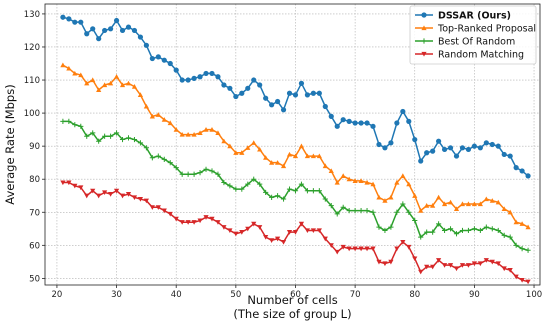  I want to click on legend-item: DSSAR (Ours), so click(463, 15).